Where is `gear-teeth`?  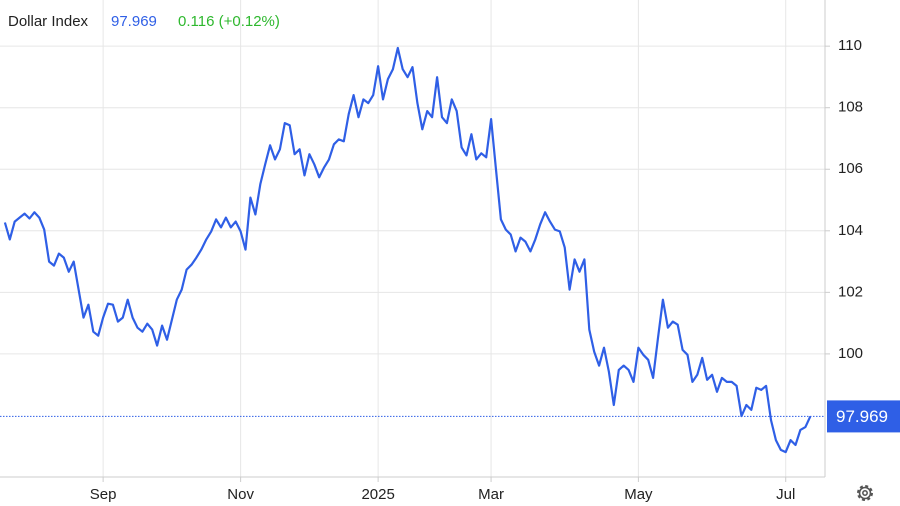
gear-teeth is located at coordinates (865, 493).